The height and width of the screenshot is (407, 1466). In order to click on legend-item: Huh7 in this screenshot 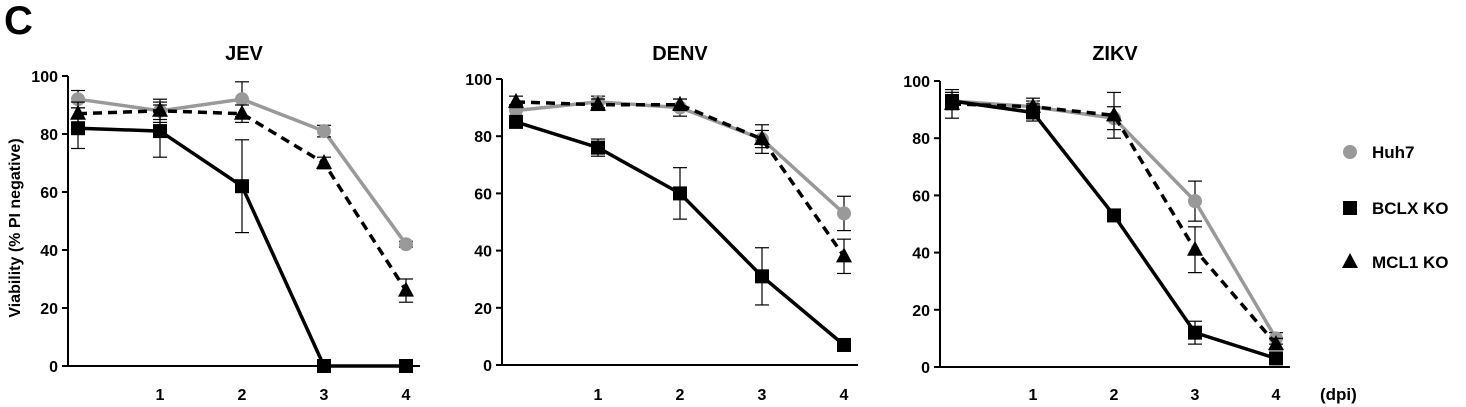, I will do `click(1379, 152)`.